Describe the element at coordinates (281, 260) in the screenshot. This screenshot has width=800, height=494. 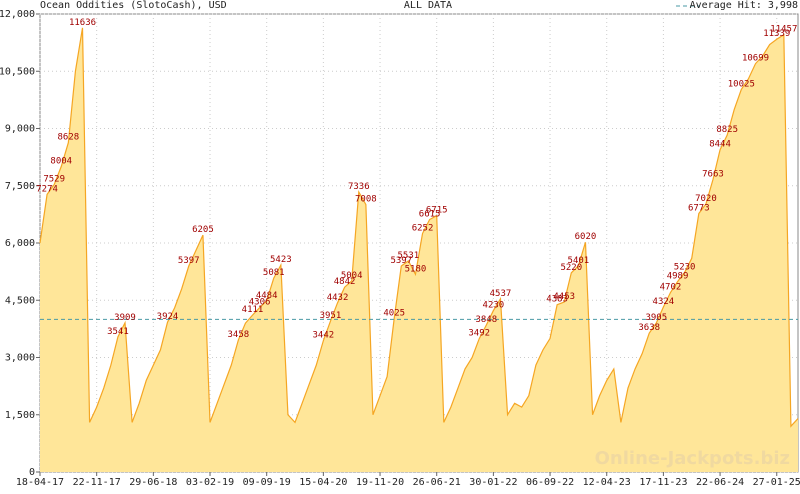
I see `data-label: 5423` at that location.